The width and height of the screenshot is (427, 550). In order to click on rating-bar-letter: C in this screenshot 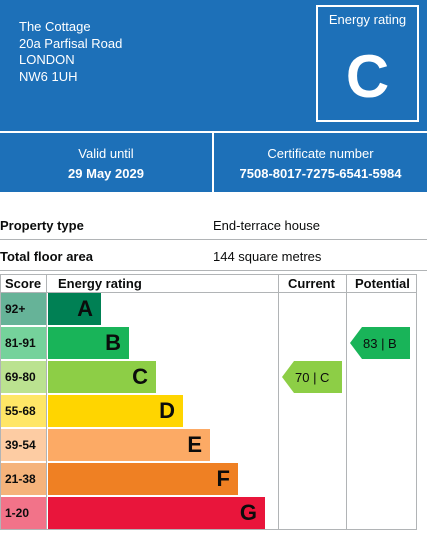, I will do `click(140, 376)`.